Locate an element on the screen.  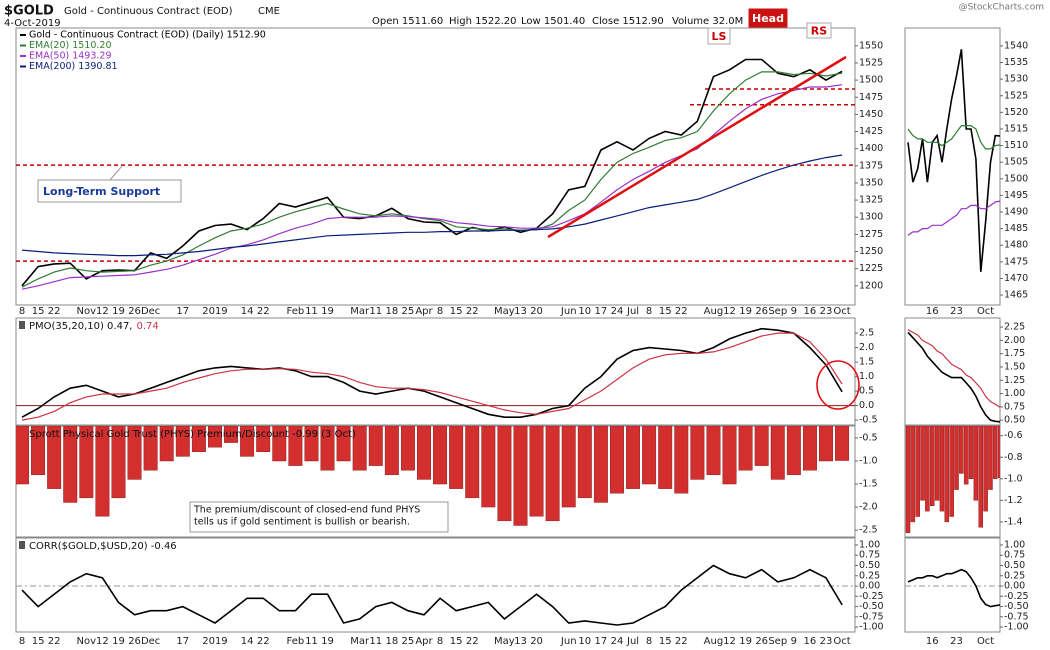
y-tick-label: 1.75 is located at coordinates (1014, 353).